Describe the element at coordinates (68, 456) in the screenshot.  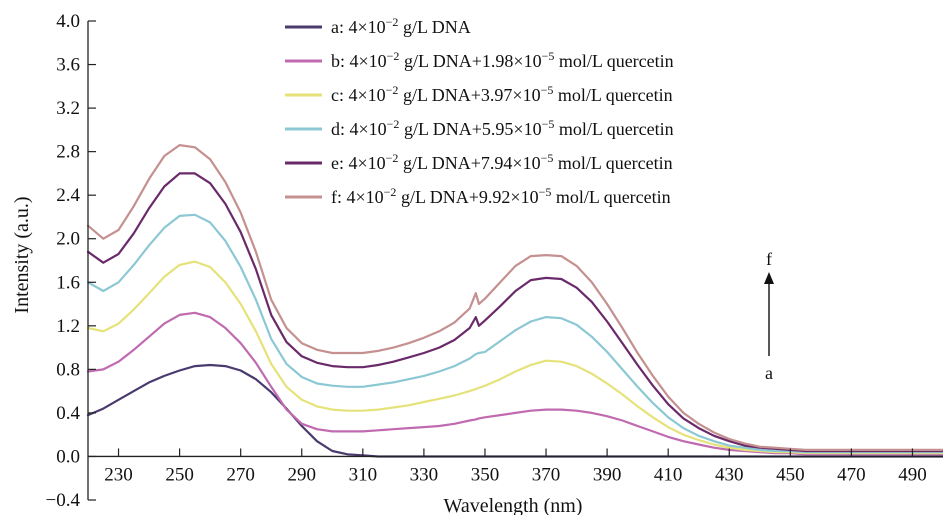
I see `y-tick-label: 0.0` at that location.